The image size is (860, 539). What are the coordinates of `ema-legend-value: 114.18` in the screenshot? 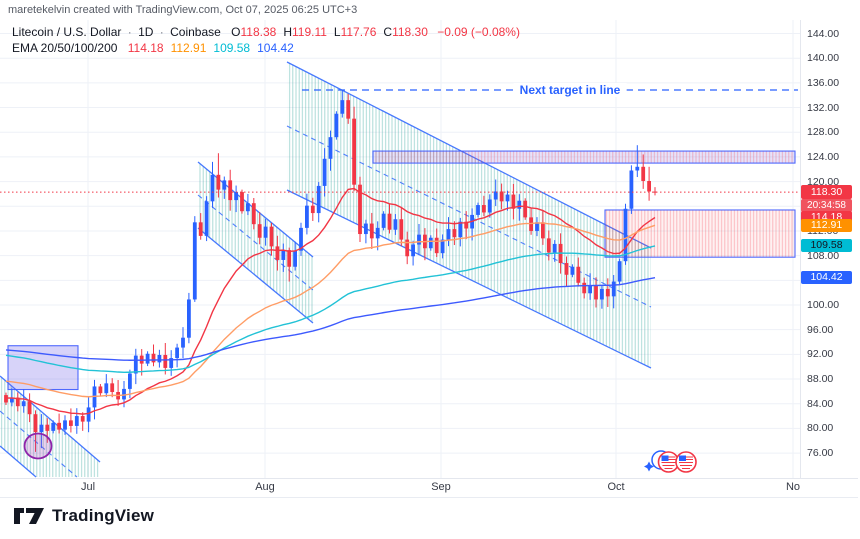 It's located at (145, 48).